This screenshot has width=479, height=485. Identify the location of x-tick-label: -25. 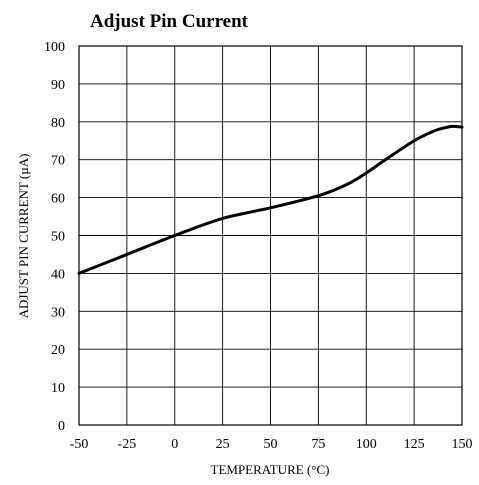
(127, 444).